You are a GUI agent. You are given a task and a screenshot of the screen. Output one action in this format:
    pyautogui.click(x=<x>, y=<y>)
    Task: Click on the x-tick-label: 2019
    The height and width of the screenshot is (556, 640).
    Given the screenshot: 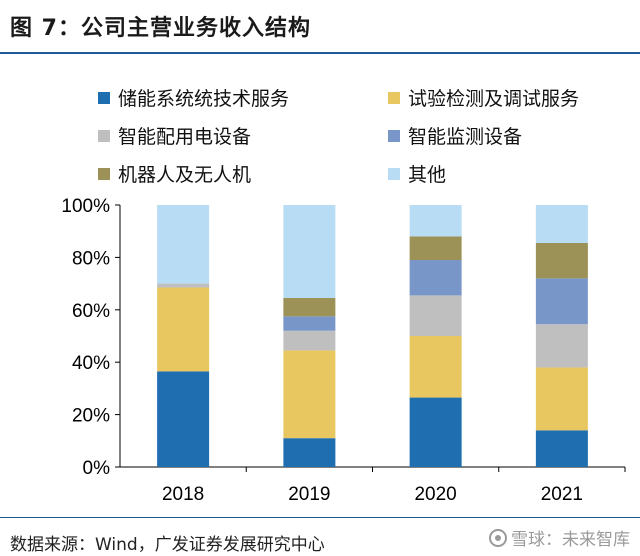 What is the action you would take?
    pyautogui.click(x=309, y=494)
    